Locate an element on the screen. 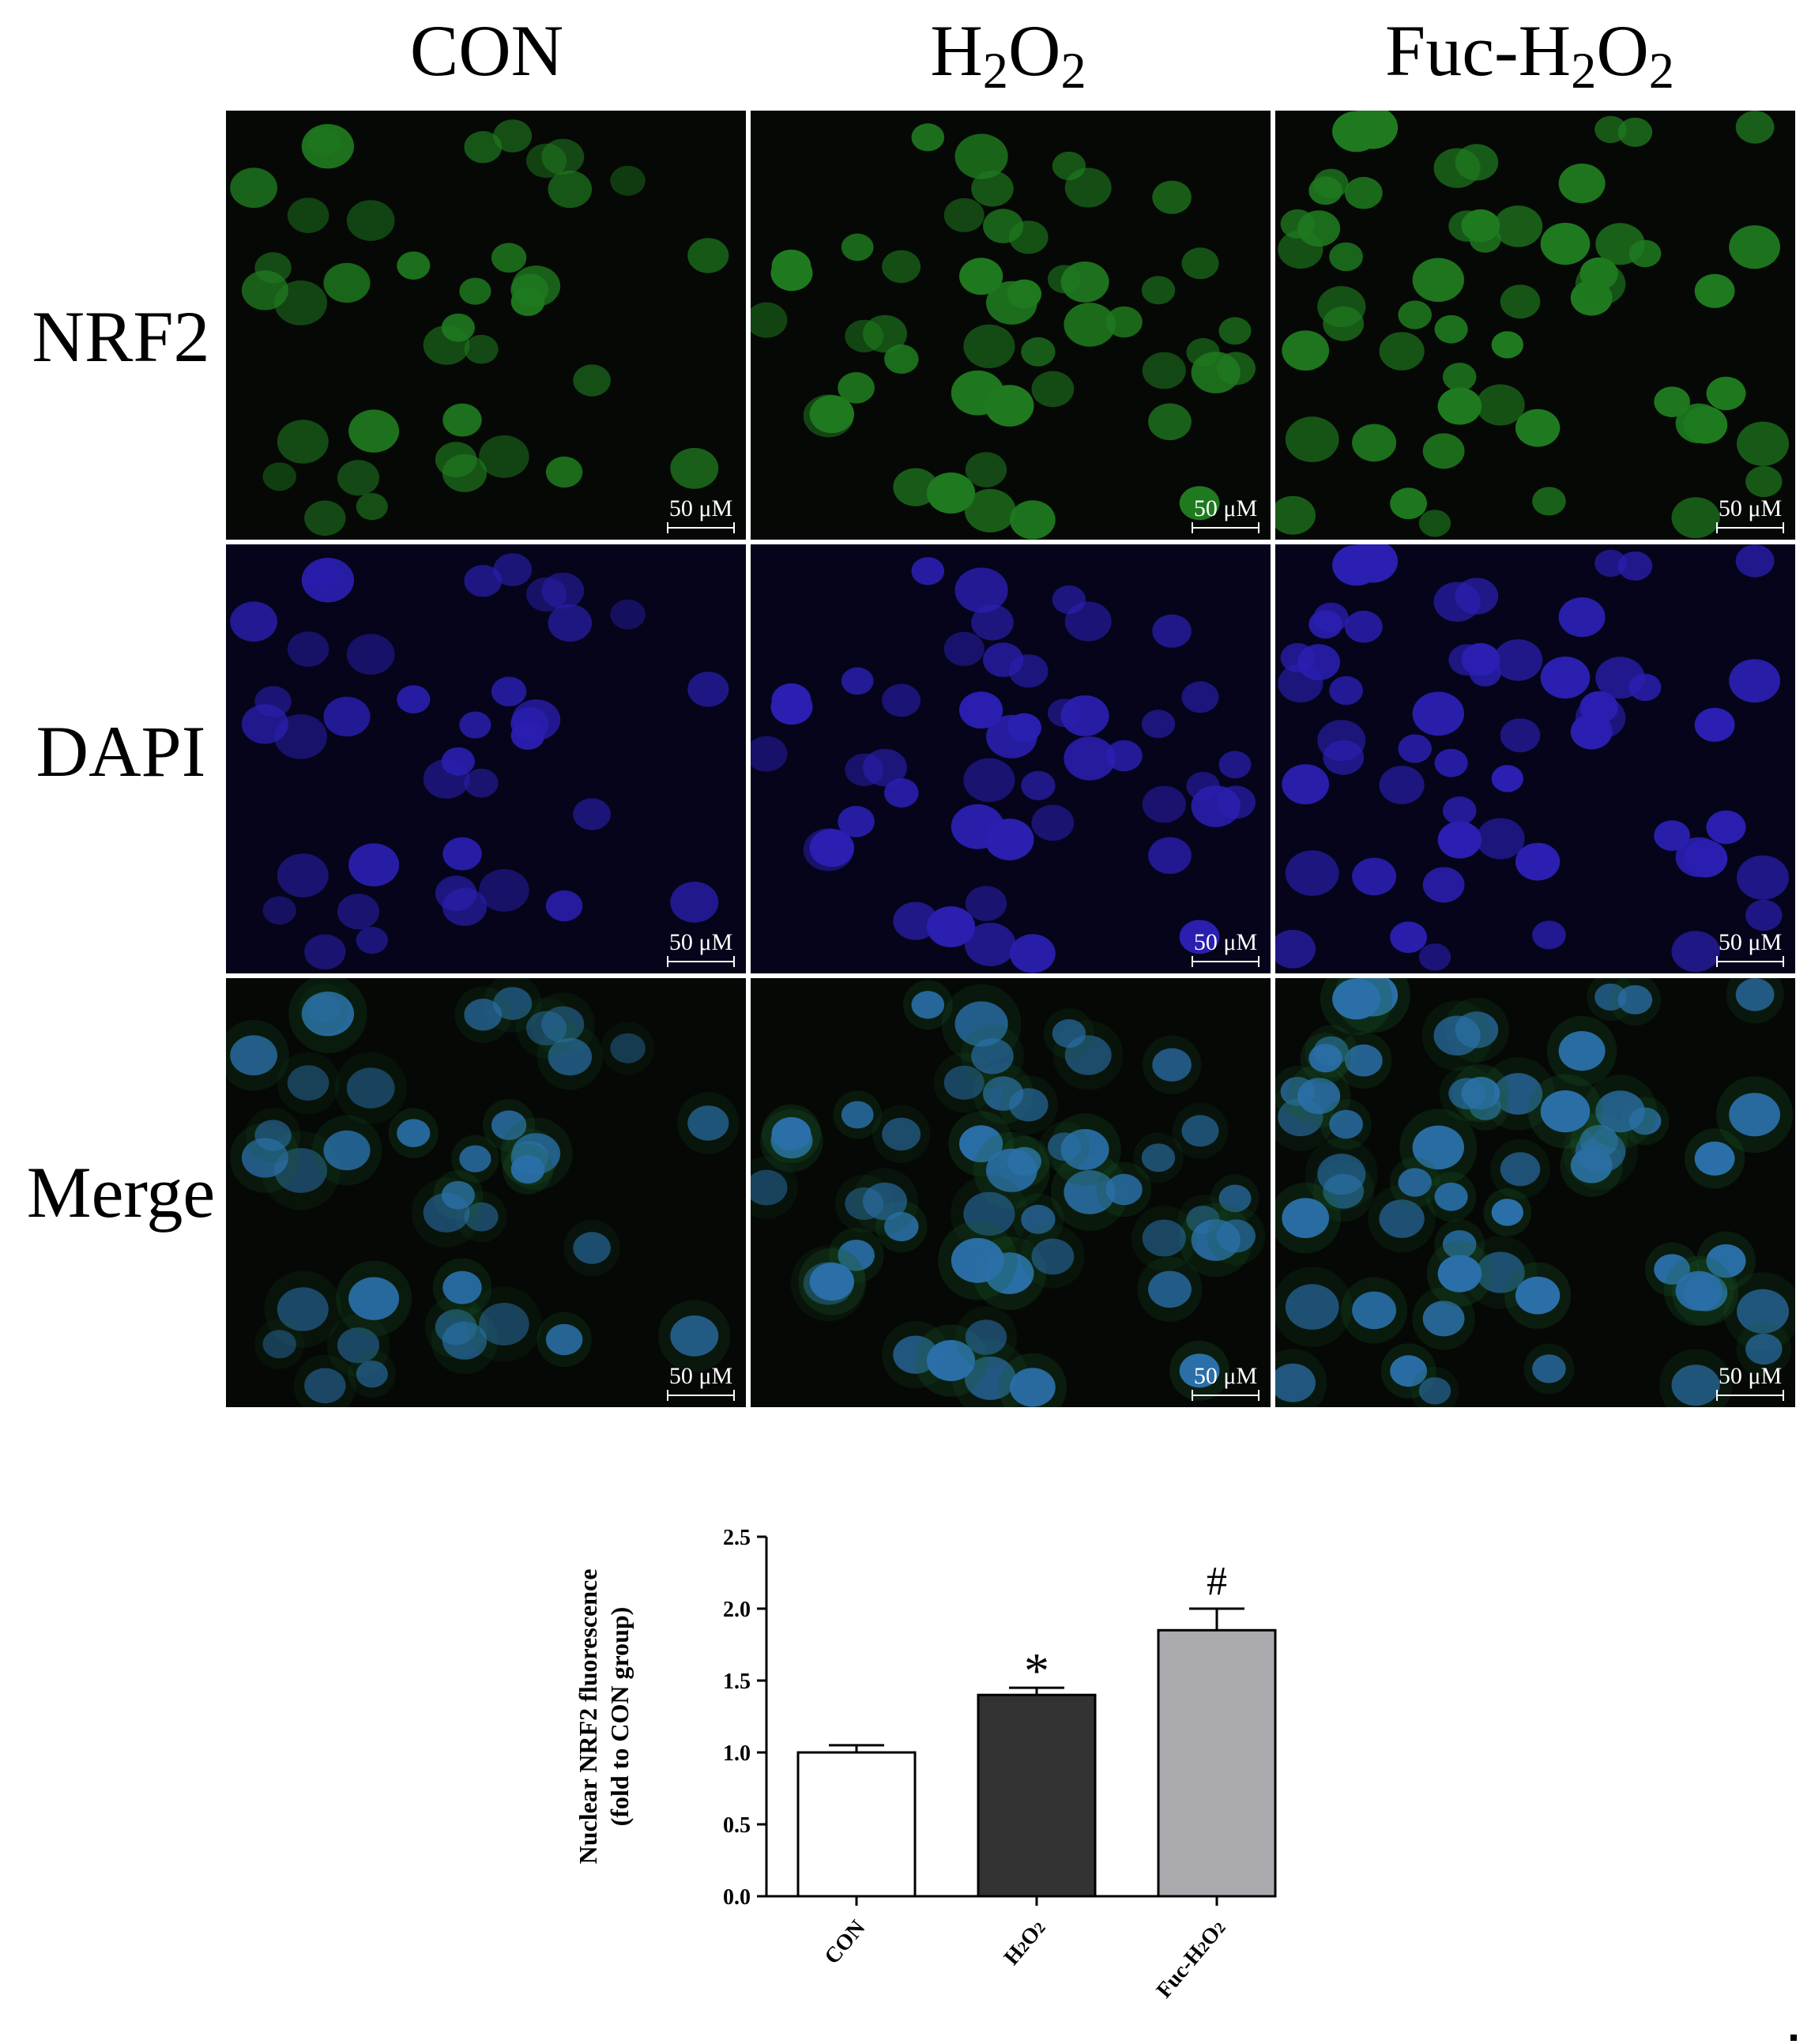 The image size is (1811, 2044). bar-h2o2 is located at coordinates (1037, 1796).